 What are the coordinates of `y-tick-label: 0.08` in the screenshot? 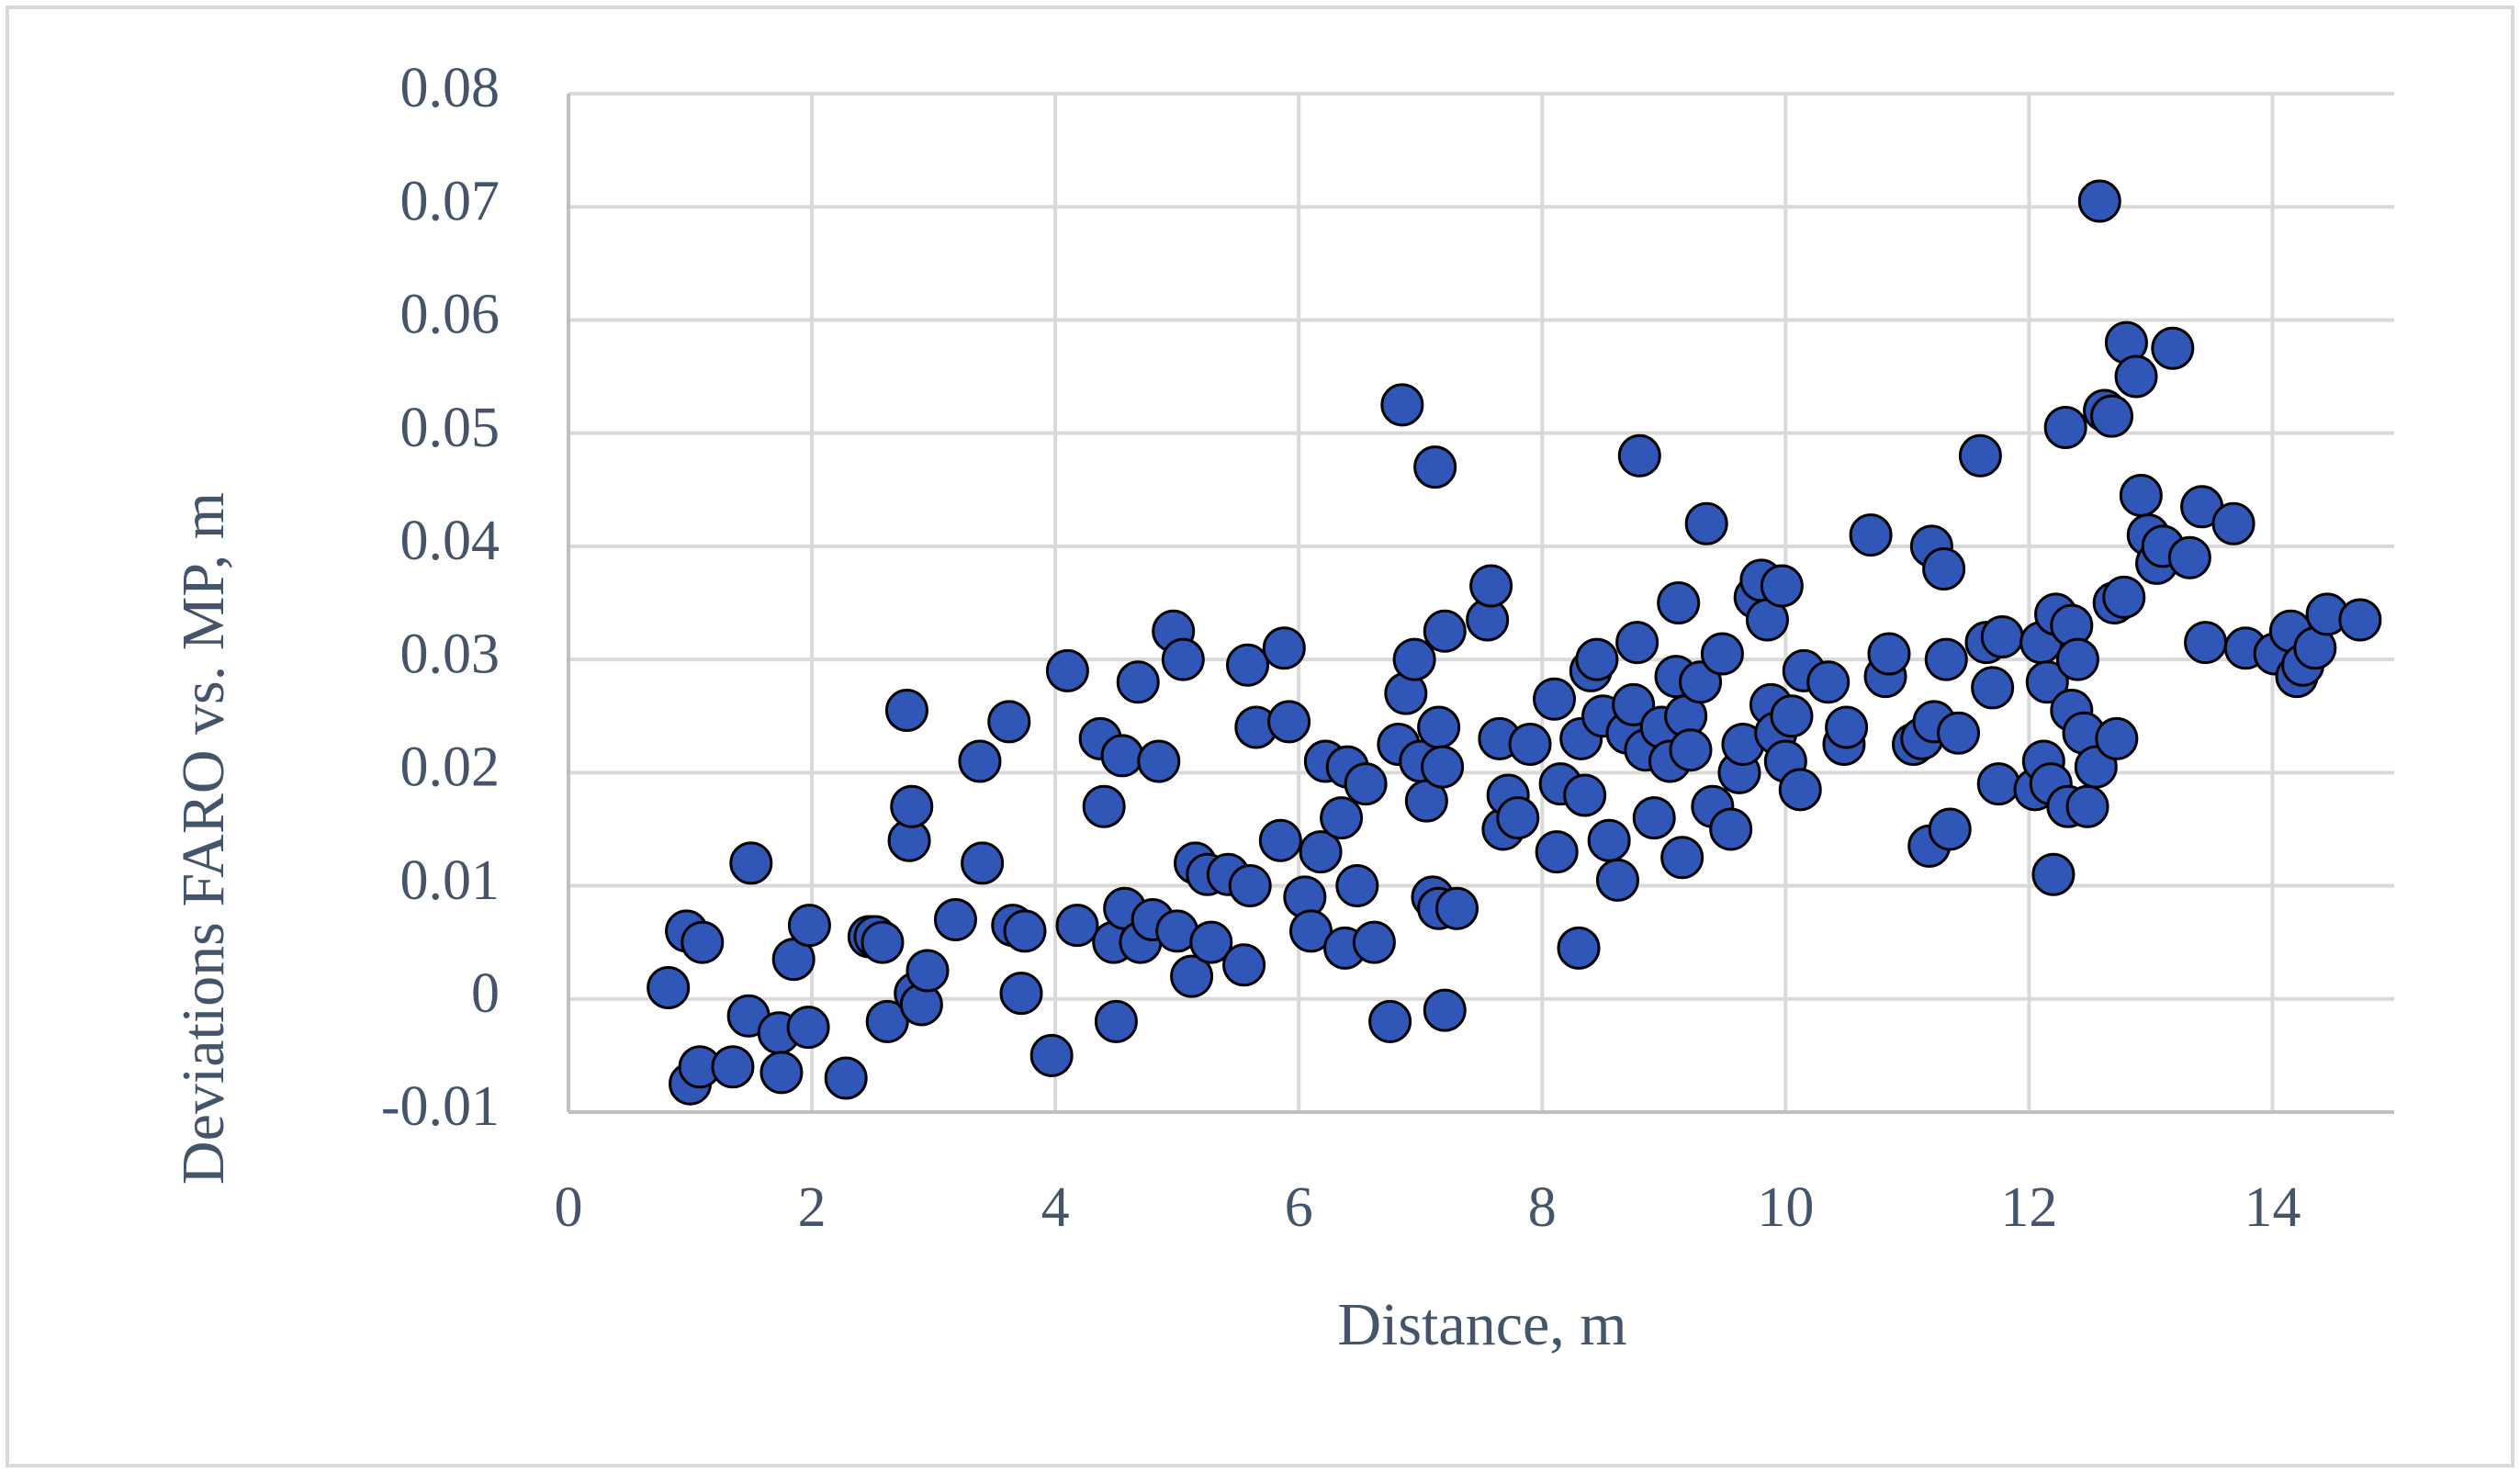 It's located at (450, 88).